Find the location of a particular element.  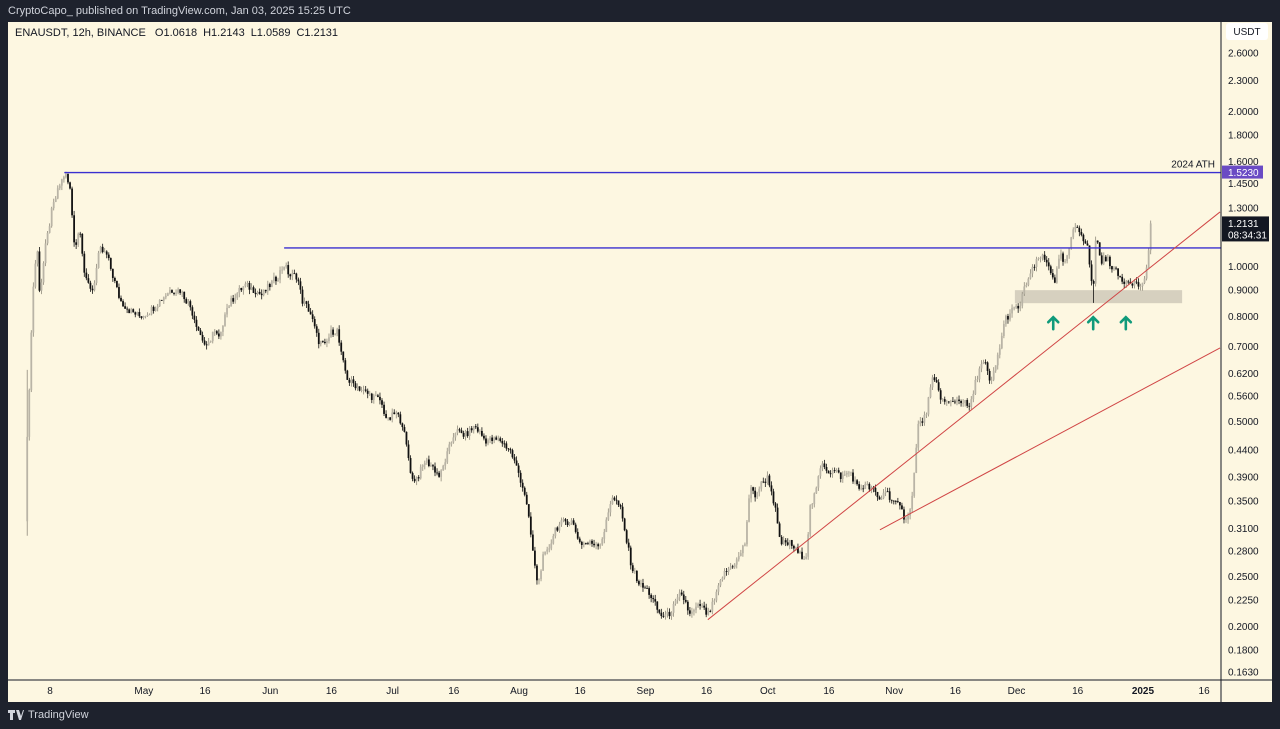

currency-badge is located at coordinates (1247, 31).